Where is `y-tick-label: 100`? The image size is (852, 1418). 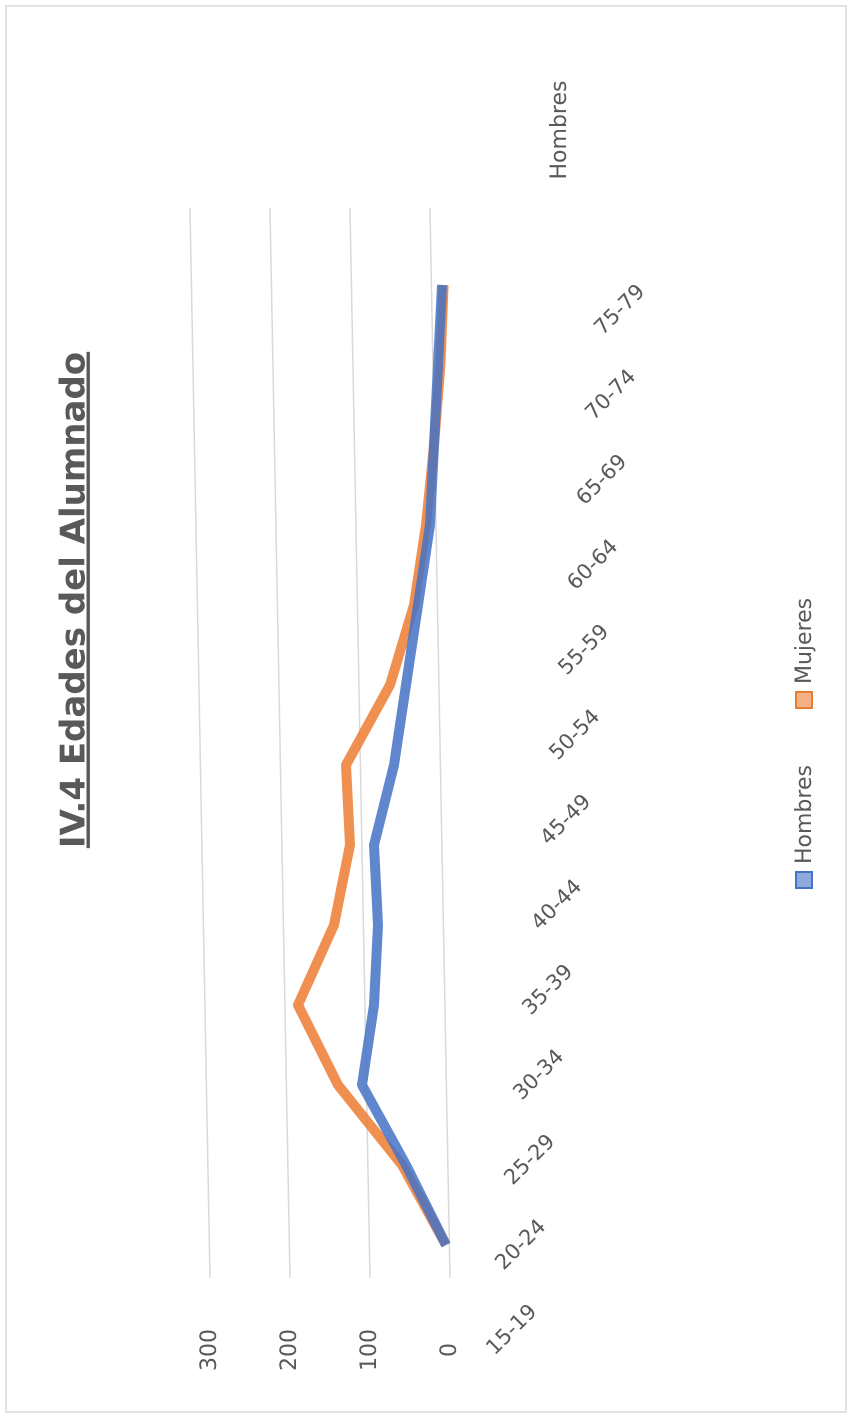 y-tick-label: 100 is located at coordinates (369, 1350).